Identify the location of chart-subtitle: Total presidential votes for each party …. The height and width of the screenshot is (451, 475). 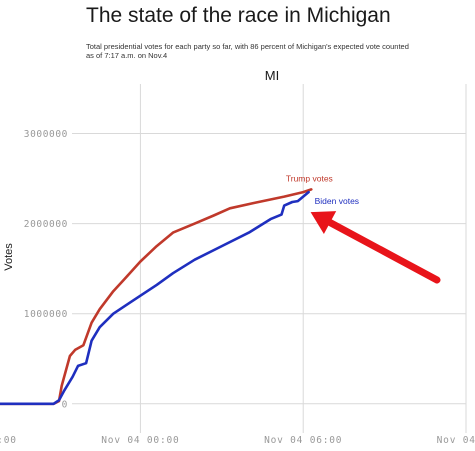
(247, 51).